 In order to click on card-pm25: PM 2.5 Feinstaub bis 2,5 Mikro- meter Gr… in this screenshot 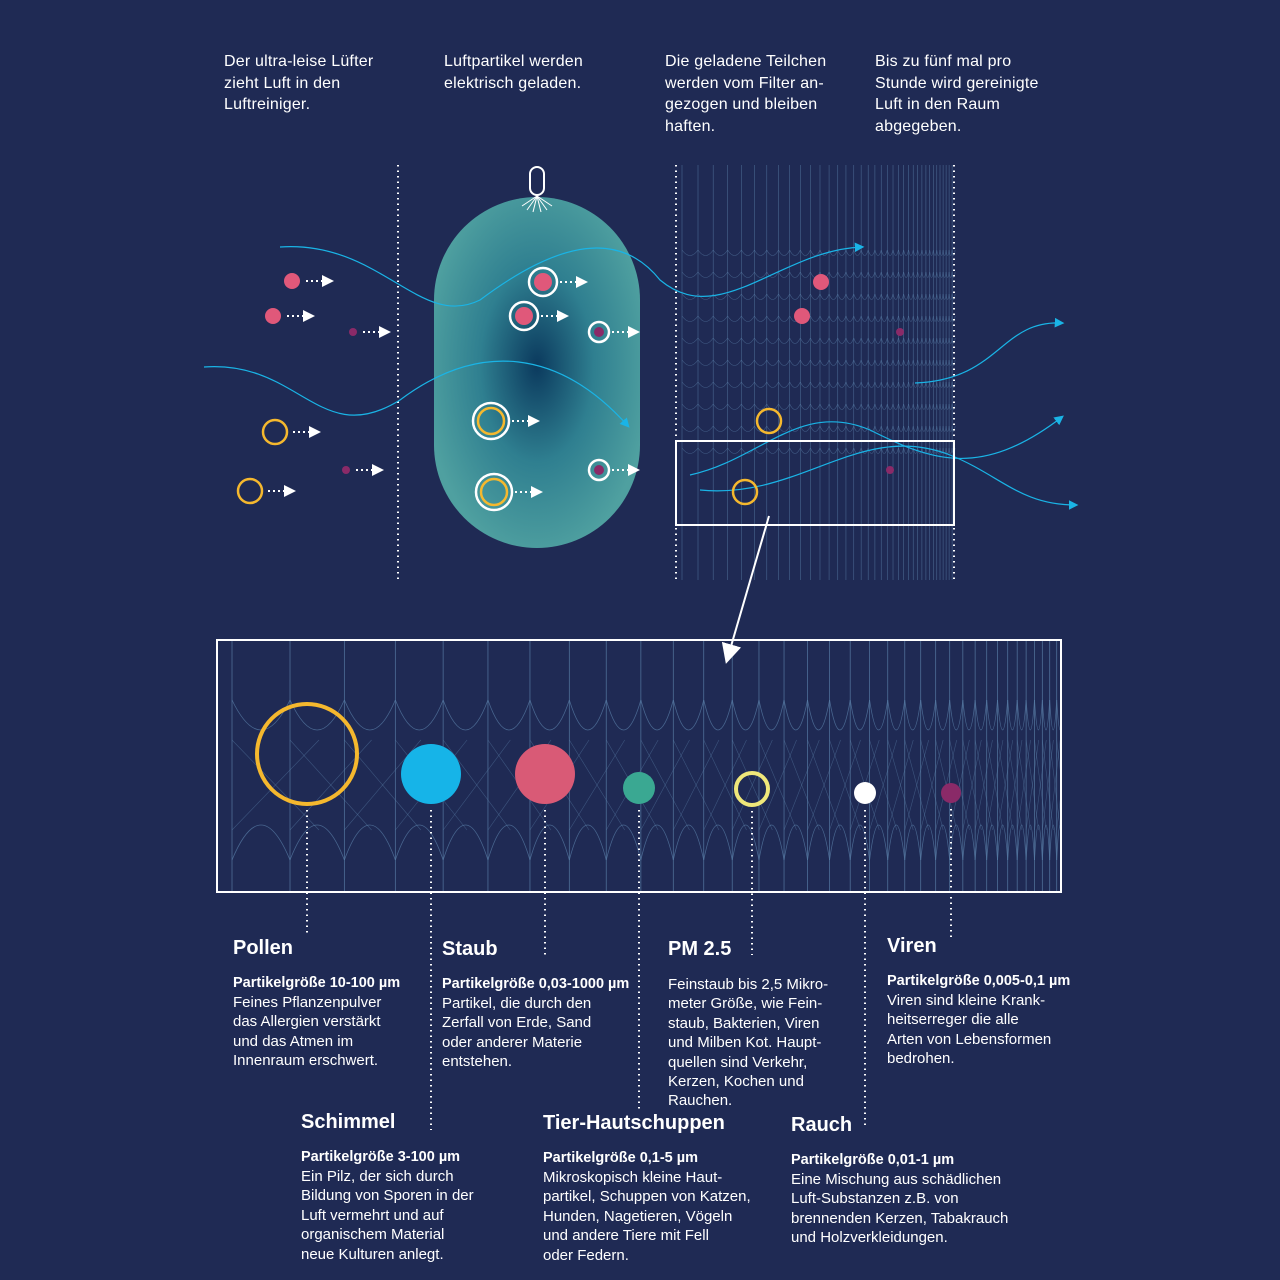, I will do `click(773, 1024)`.